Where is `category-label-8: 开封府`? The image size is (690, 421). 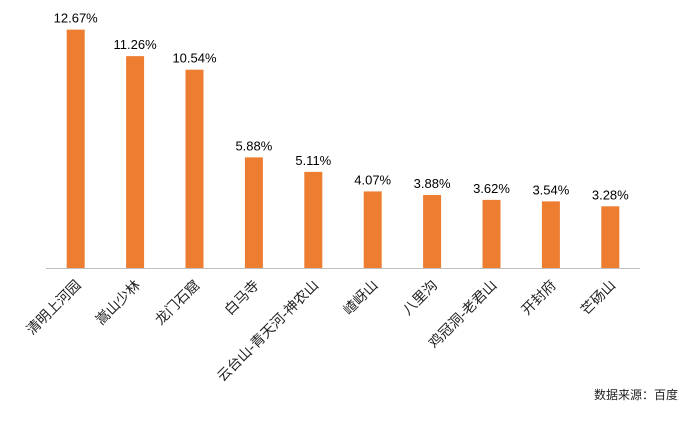
category-label-8: 开封府 is located at coordinates (539, 298).